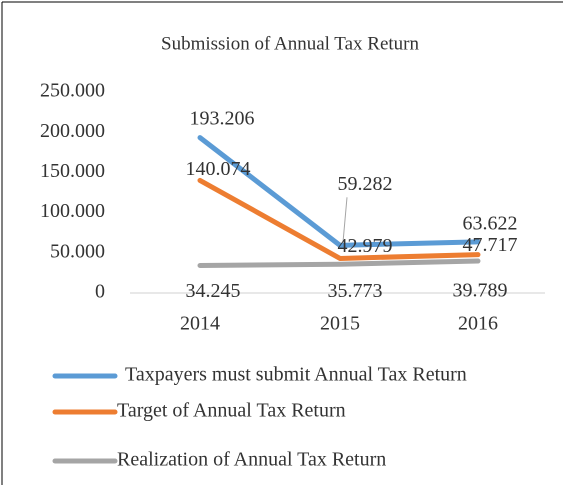 Image resolution: width=563 pixels, height=485 pixels. Describe the element at coordinates (478, 324) in the screenshot. I see `x-tick-label: 2016` at that location.